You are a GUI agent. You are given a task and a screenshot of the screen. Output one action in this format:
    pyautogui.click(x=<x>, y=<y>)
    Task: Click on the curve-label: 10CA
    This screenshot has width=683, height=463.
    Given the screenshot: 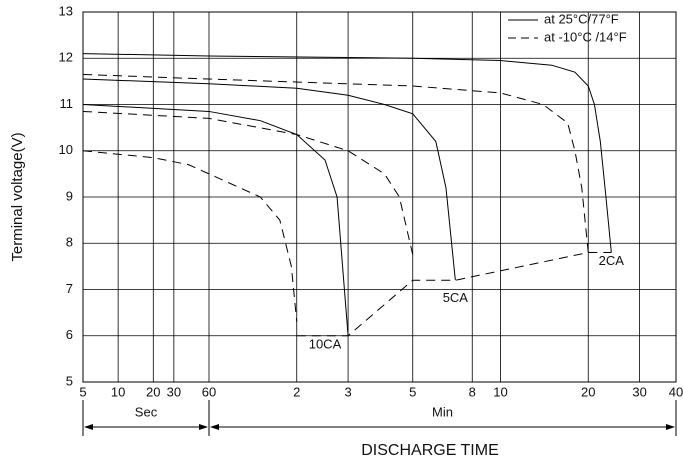 What is the action you would take?
    pyautogui.click(x=325, y=343)
    